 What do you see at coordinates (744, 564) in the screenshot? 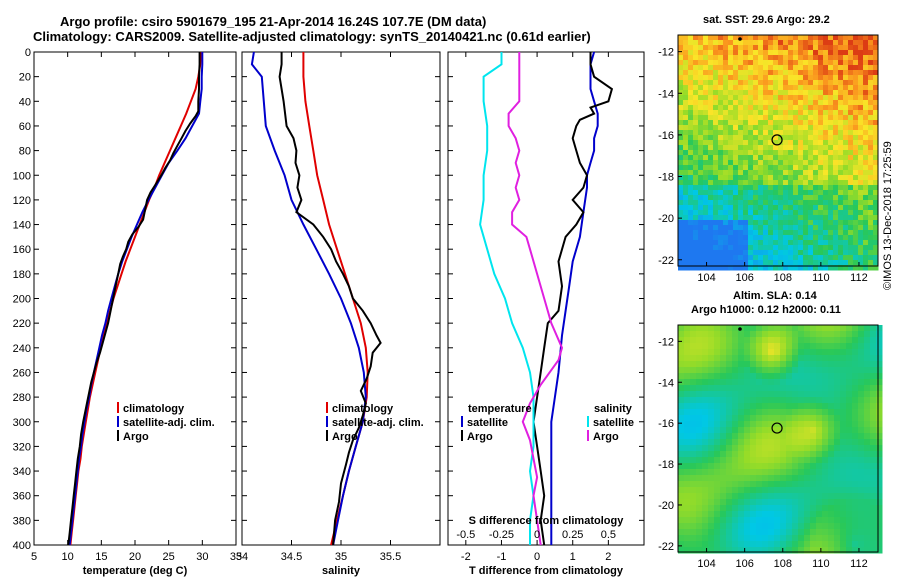
I see `map-x-tick-label: 106` at bounding box center [744, 564].